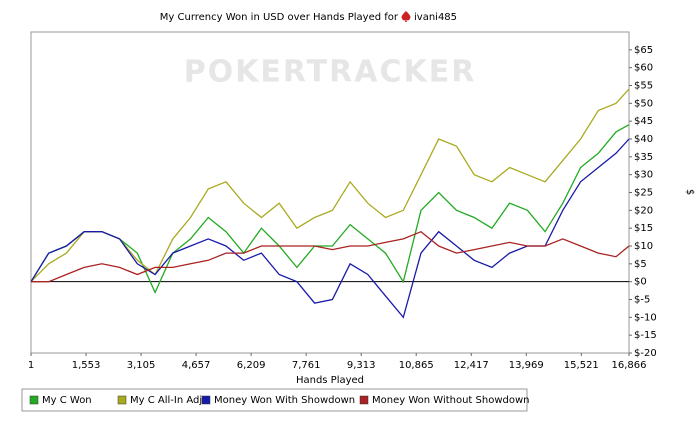 Image resolution: width=700 pixels, height=427 pixels. Describe the element at coordinates (86, 365) in the screenshot. I see `x-tick-label: 1,553` at that location.